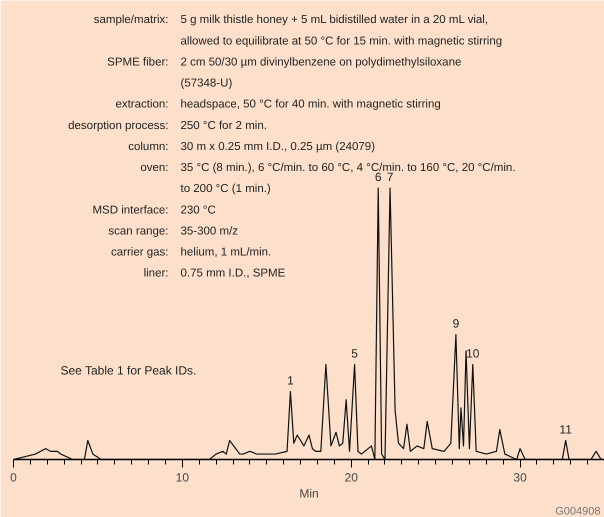 The image size is (604, 517). I want to click on text: (57348-U), so click(206, 84).